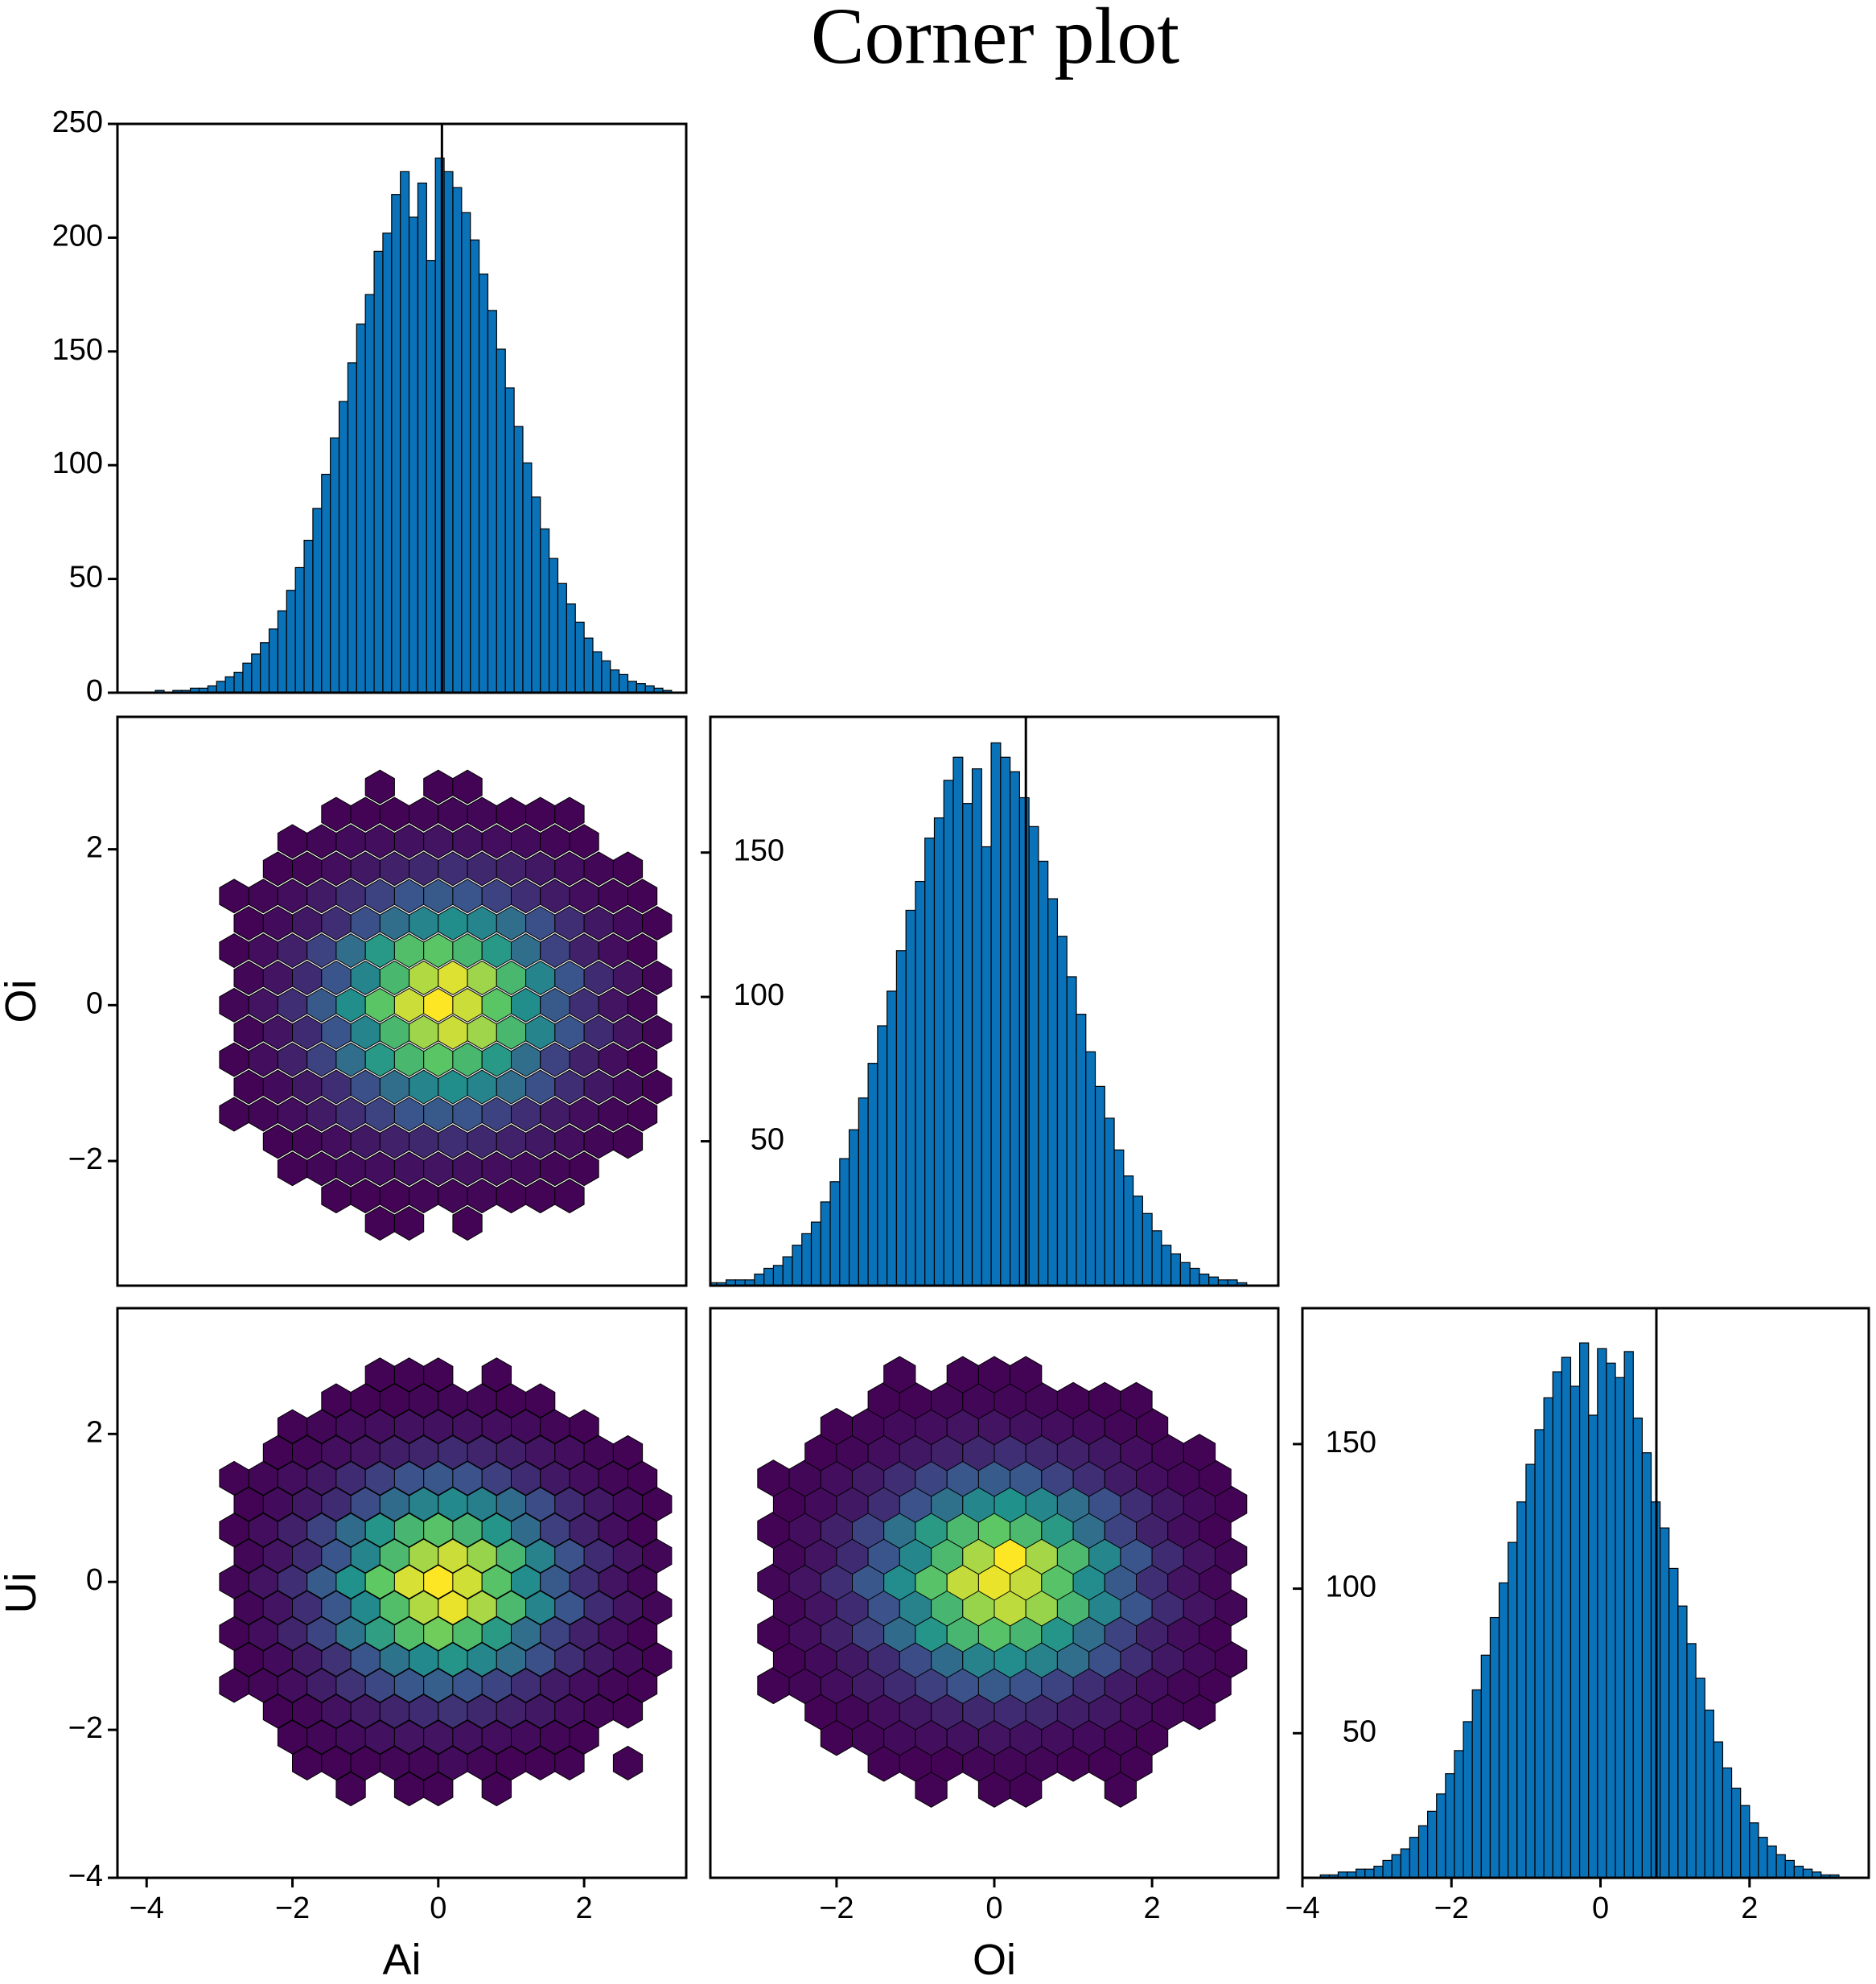 The height and width of the screenshot is (1984, 1876). What do you see at coordinates (438, 1908) in the screenshot?
I see `x-tick-label: 0` at bounding box center [438, 1908].